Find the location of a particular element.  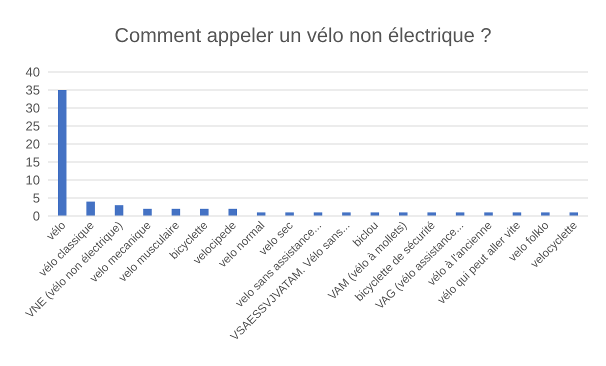

y-tick-label: 30 is located at coordinates (33, 108).